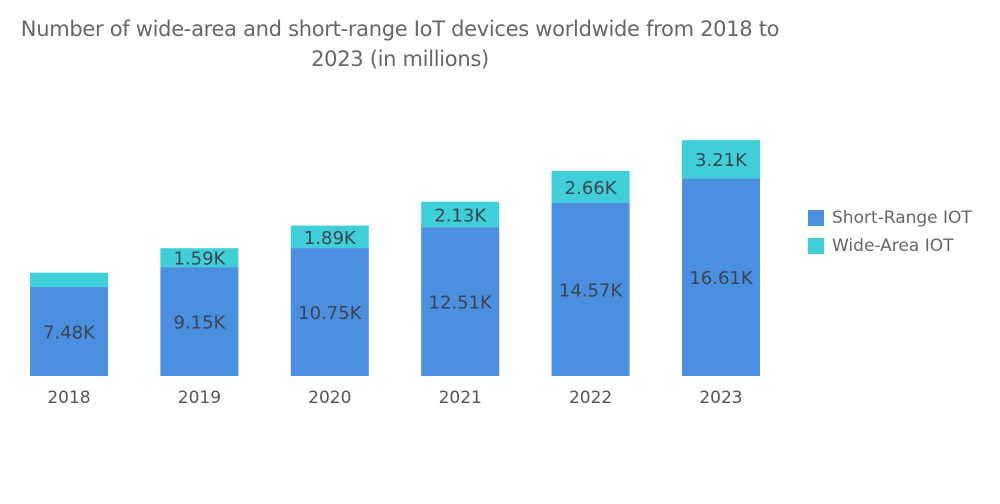  I want to click on legend-swatch-wide-area, so click(816, 246).